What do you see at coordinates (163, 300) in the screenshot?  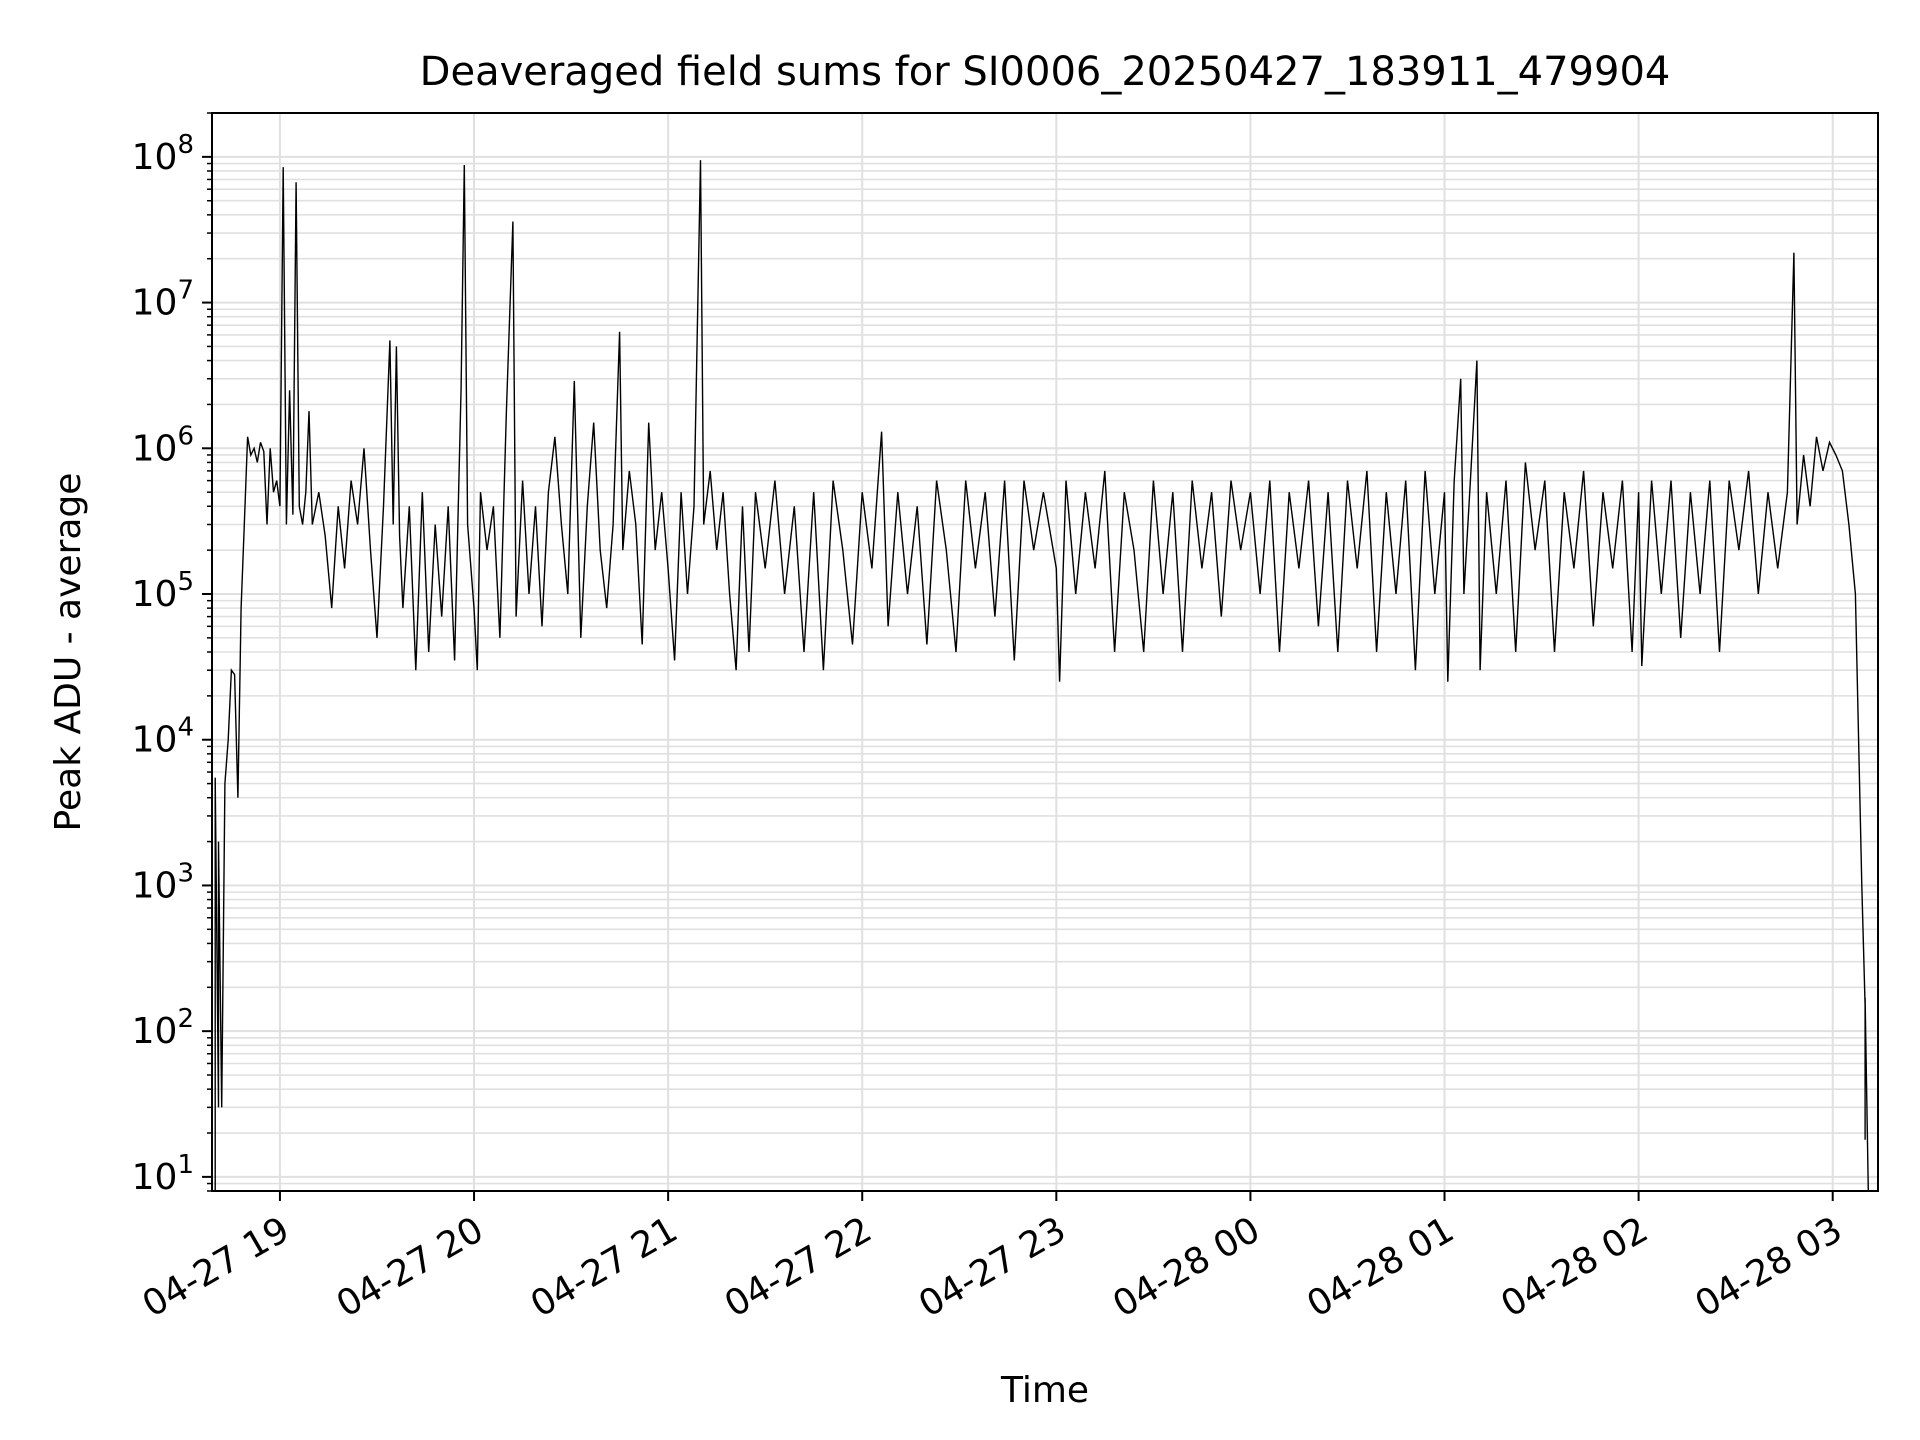 I see `y-tick-label: 10⁷` at bounding box center [163, 300].